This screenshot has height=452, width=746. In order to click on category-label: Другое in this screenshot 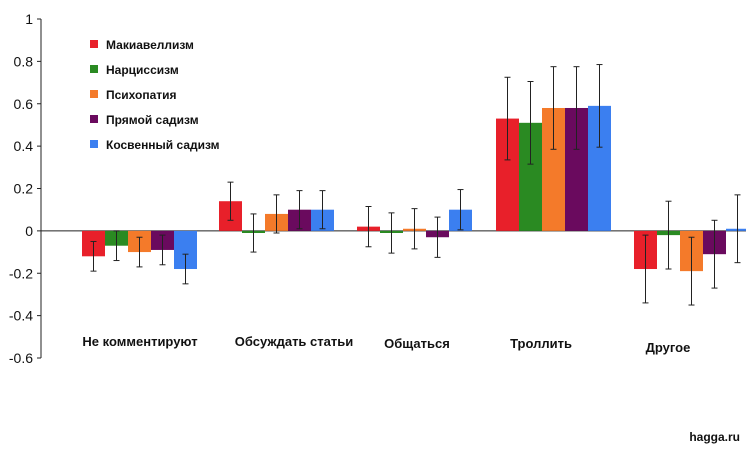, I will do `click(668, 347)`.